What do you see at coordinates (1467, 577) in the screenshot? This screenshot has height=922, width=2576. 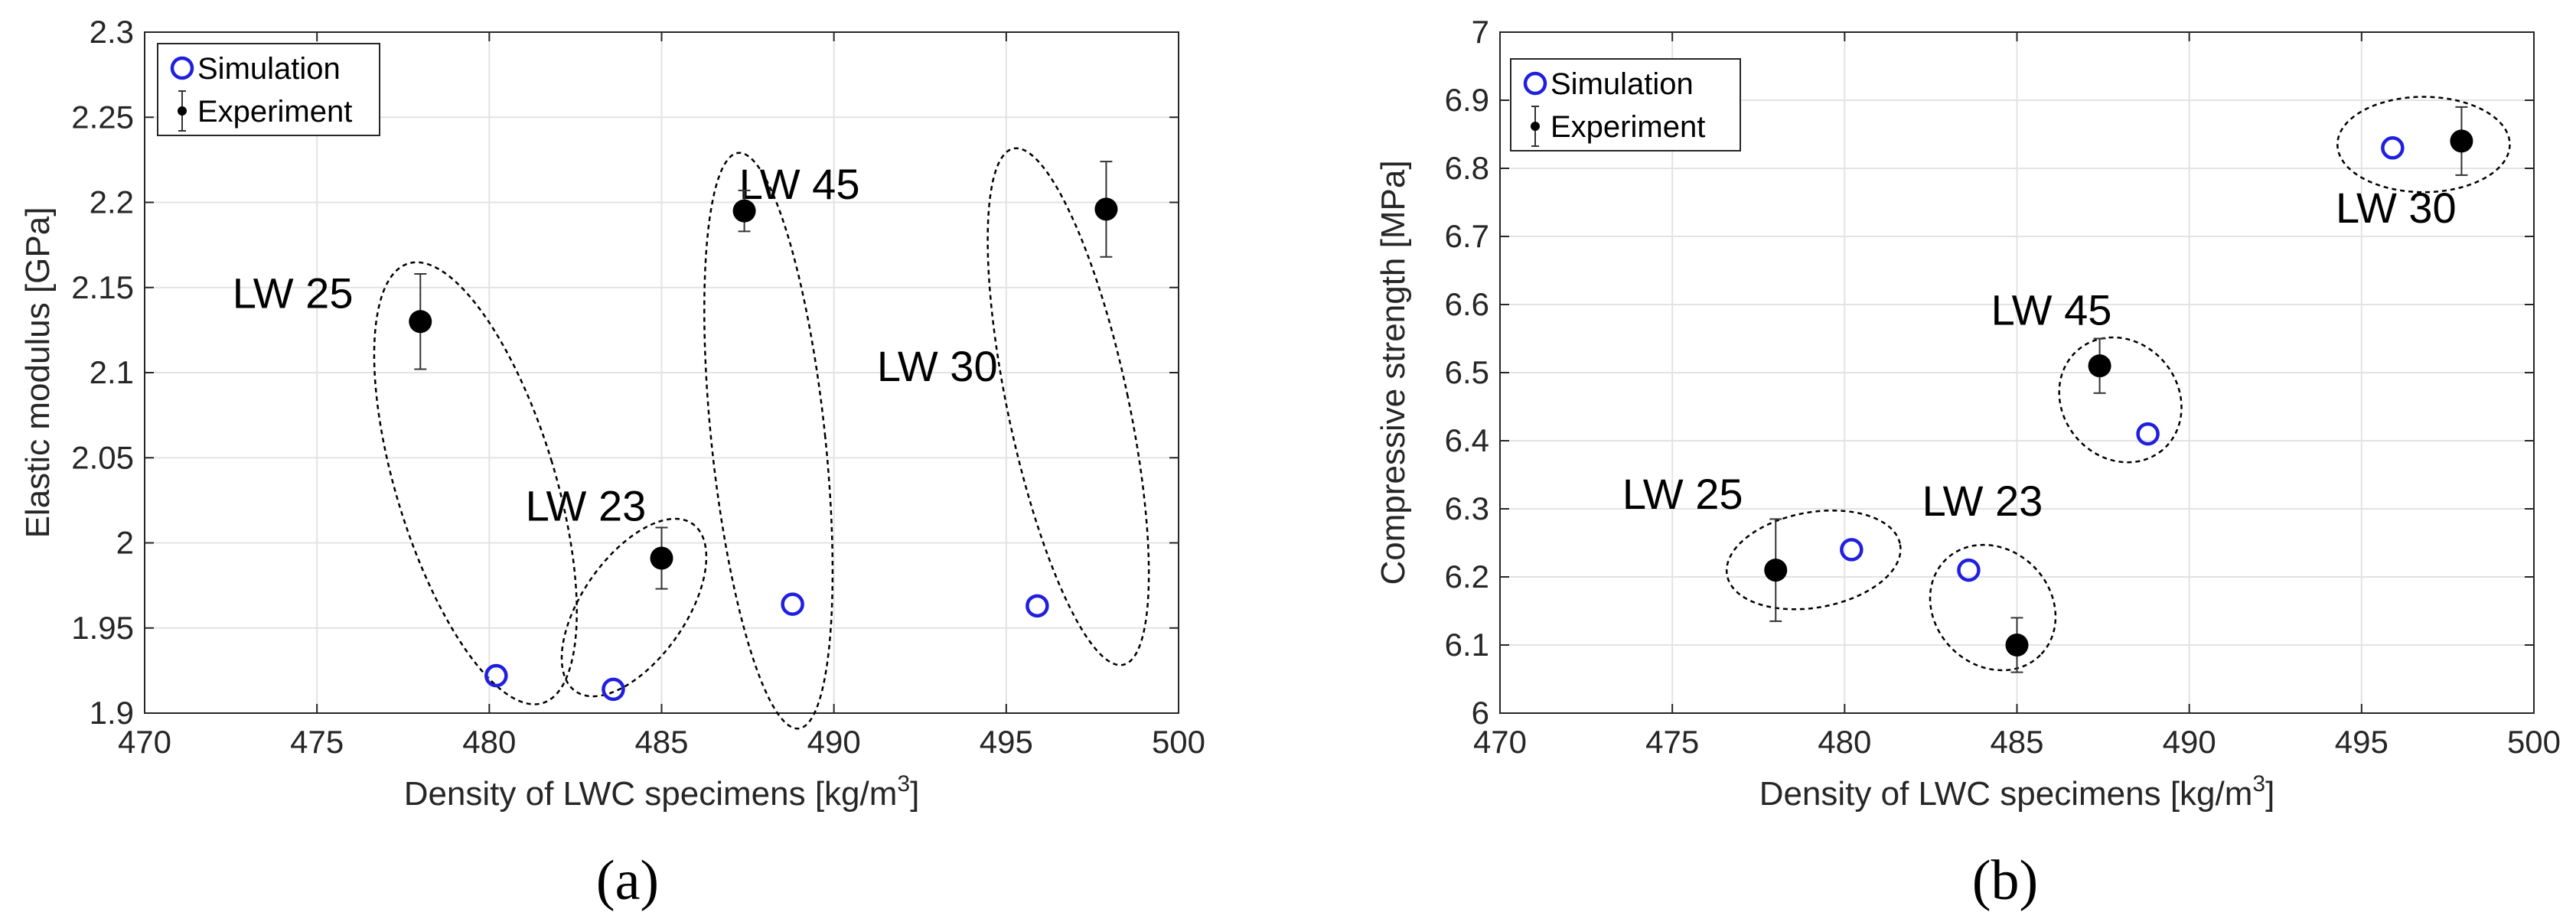 I see `y-tick-label: 6.2` at bounding box center [1467, 577].